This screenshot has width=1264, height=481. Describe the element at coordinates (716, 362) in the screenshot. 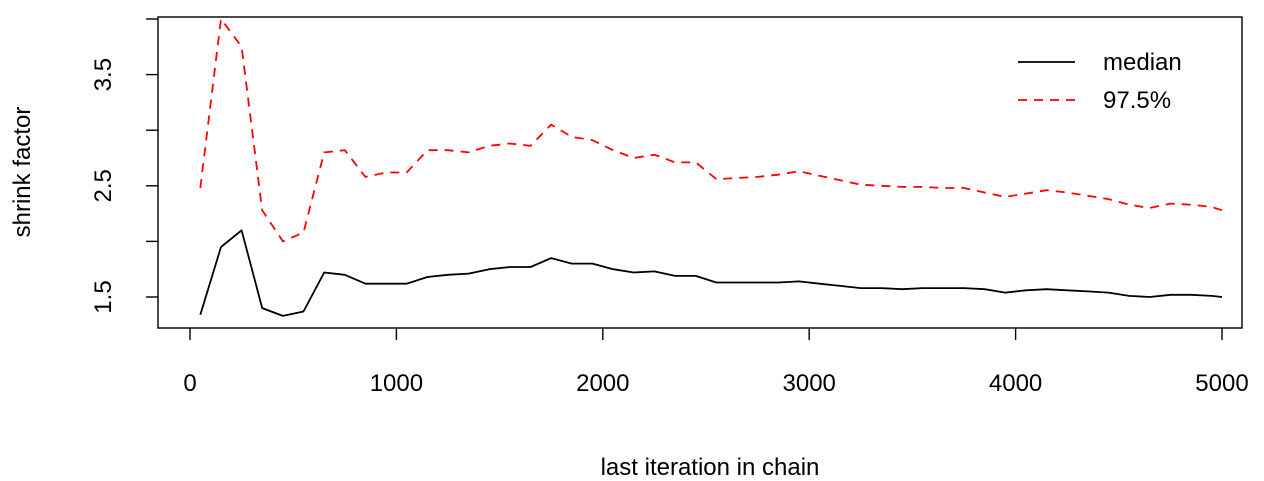

I see `x-axis: 0 1000 2000 3000 4000 5000` at that location.